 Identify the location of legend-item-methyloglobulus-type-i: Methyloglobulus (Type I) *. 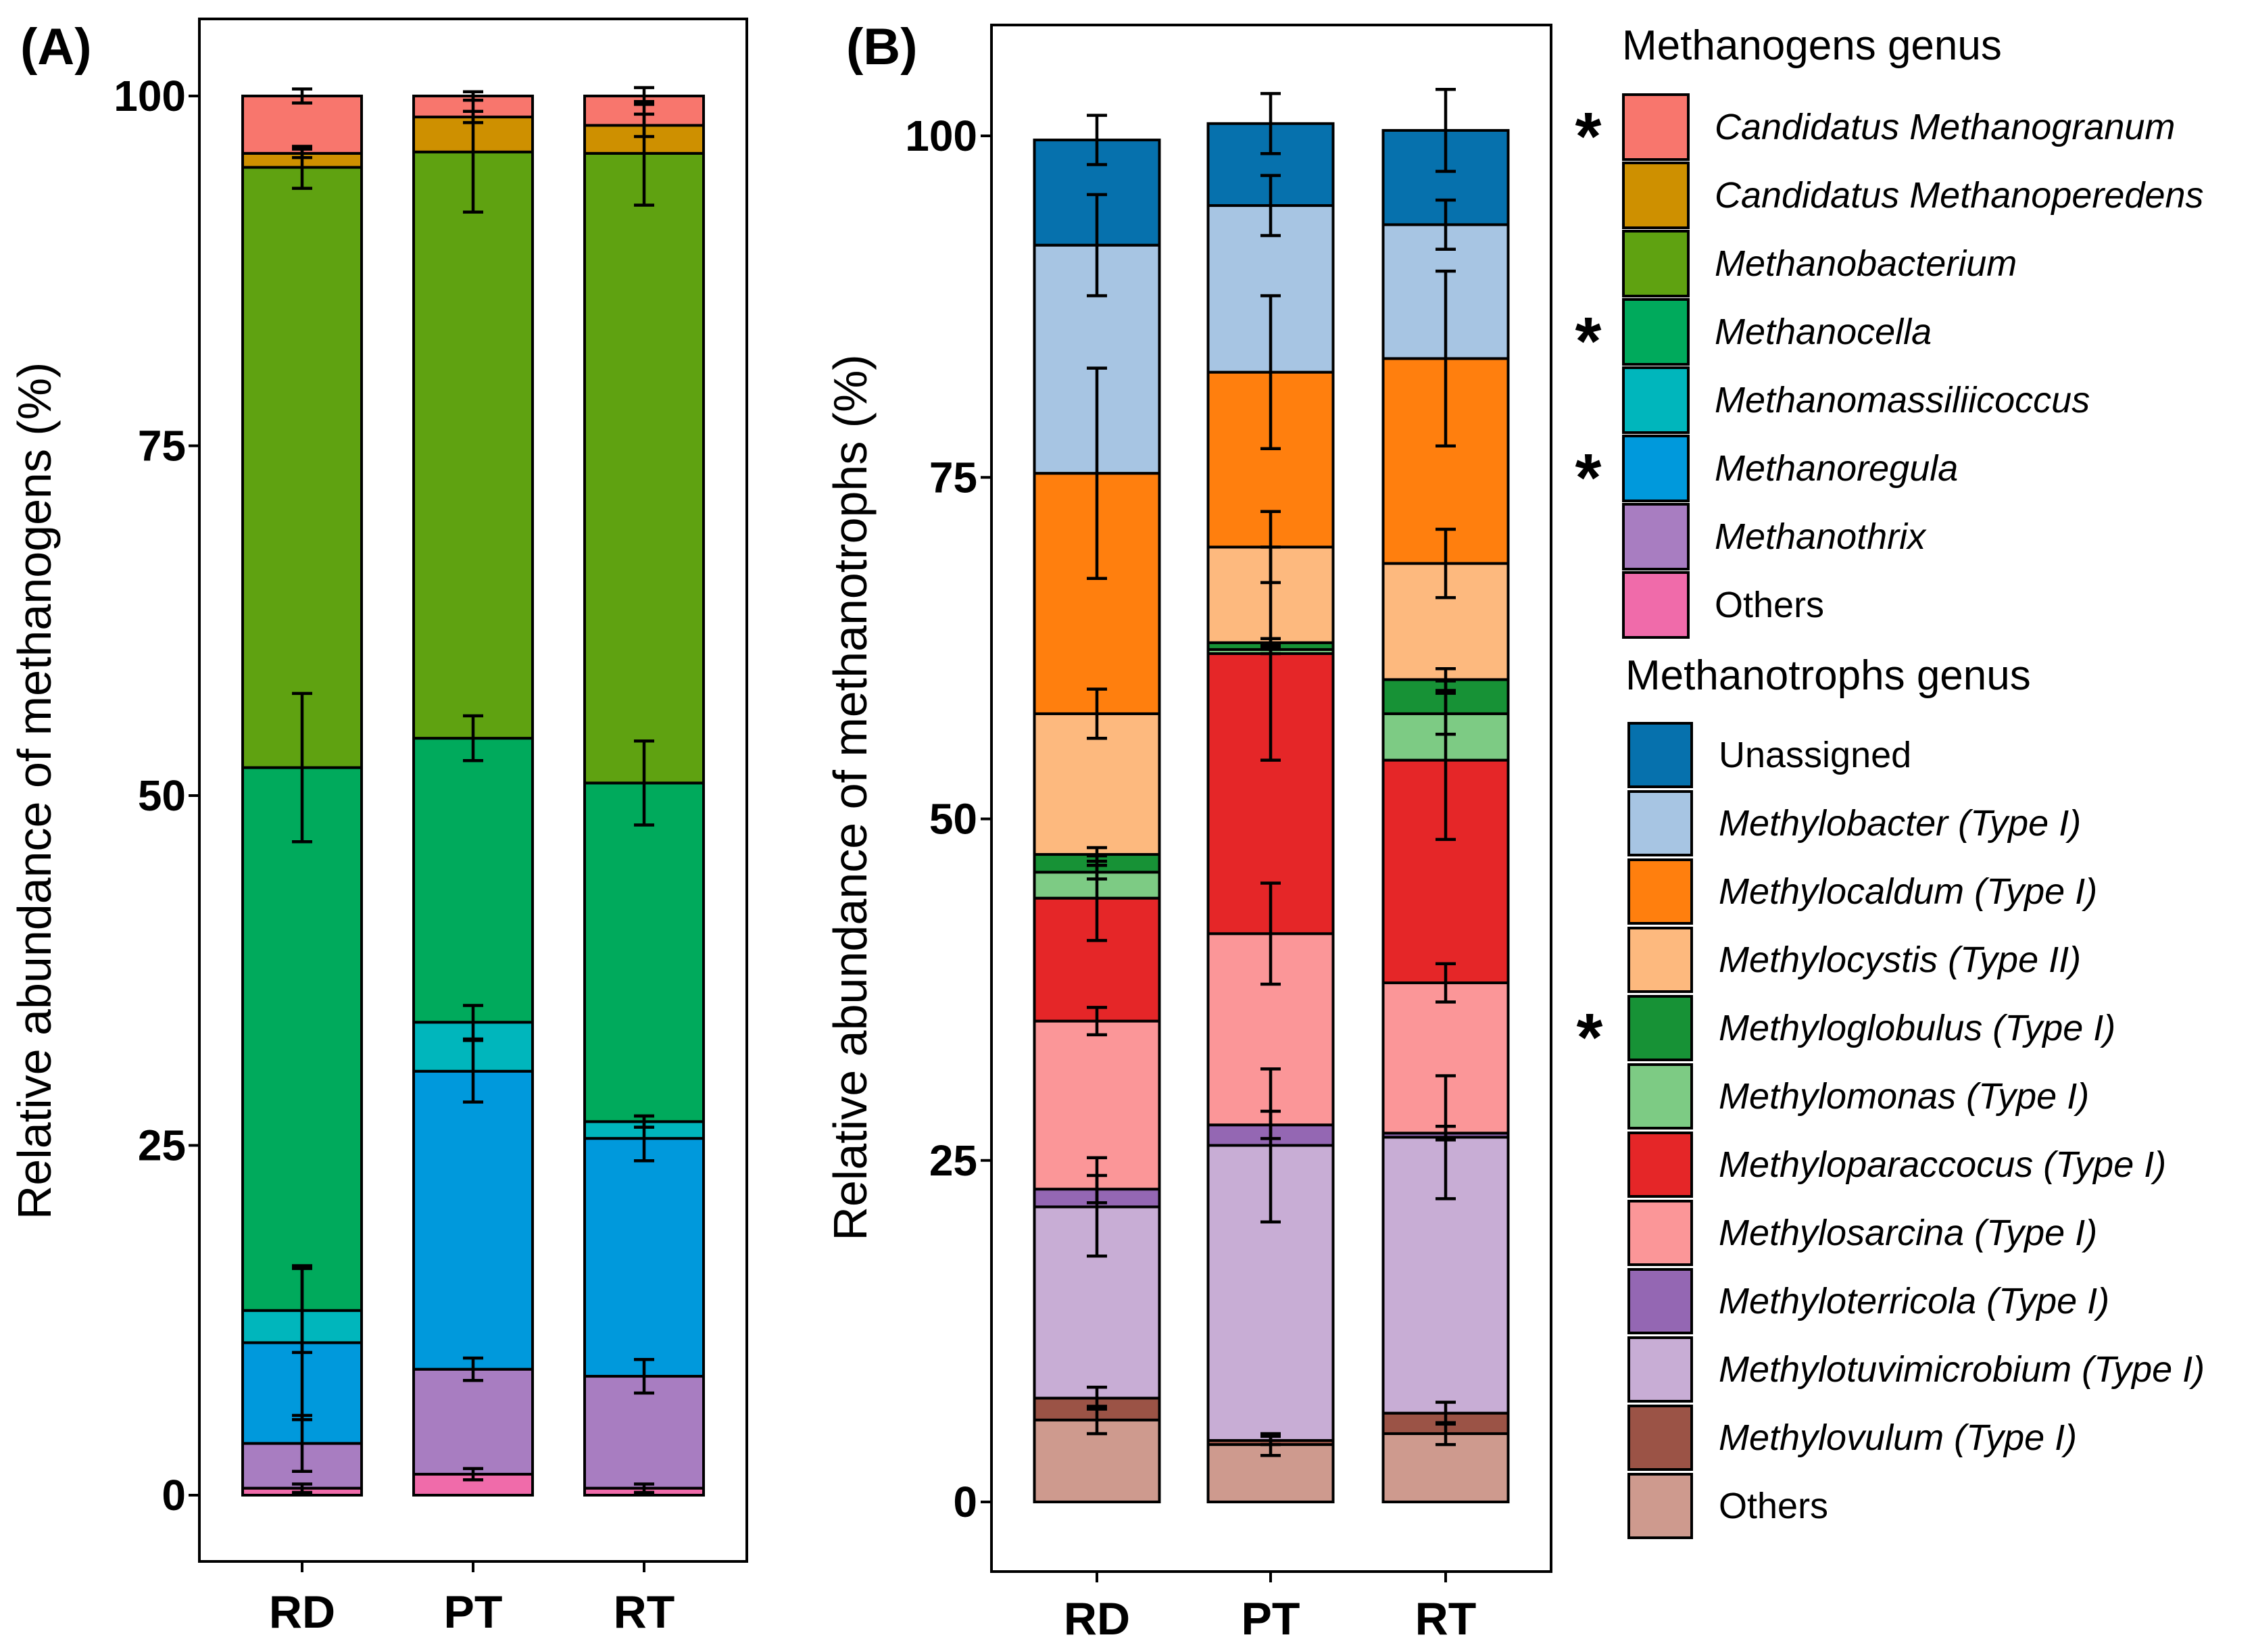
(1846, 1035).